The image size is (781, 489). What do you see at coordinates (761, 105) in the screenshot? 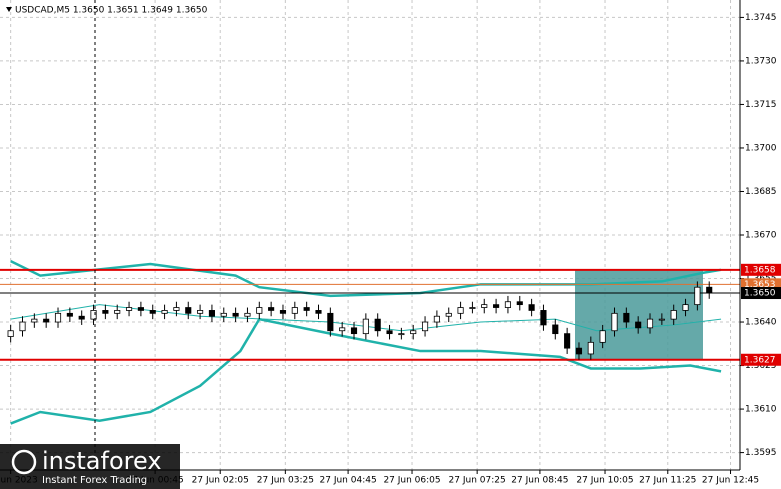
I see `y-tick-label: 1.3715` at bounding box center [761, 105].